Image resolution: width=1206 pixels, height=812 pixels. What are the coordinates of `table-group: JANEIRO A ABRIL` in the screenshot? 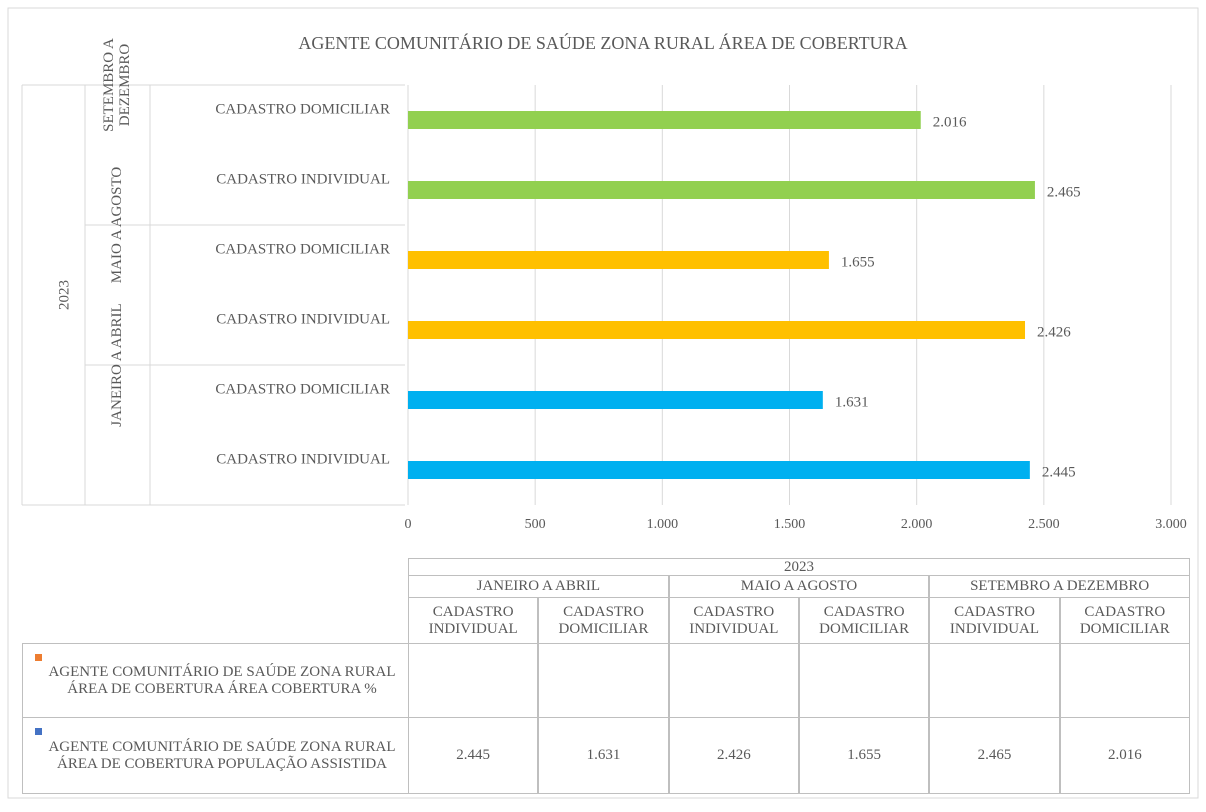 It's located at (538, 586).